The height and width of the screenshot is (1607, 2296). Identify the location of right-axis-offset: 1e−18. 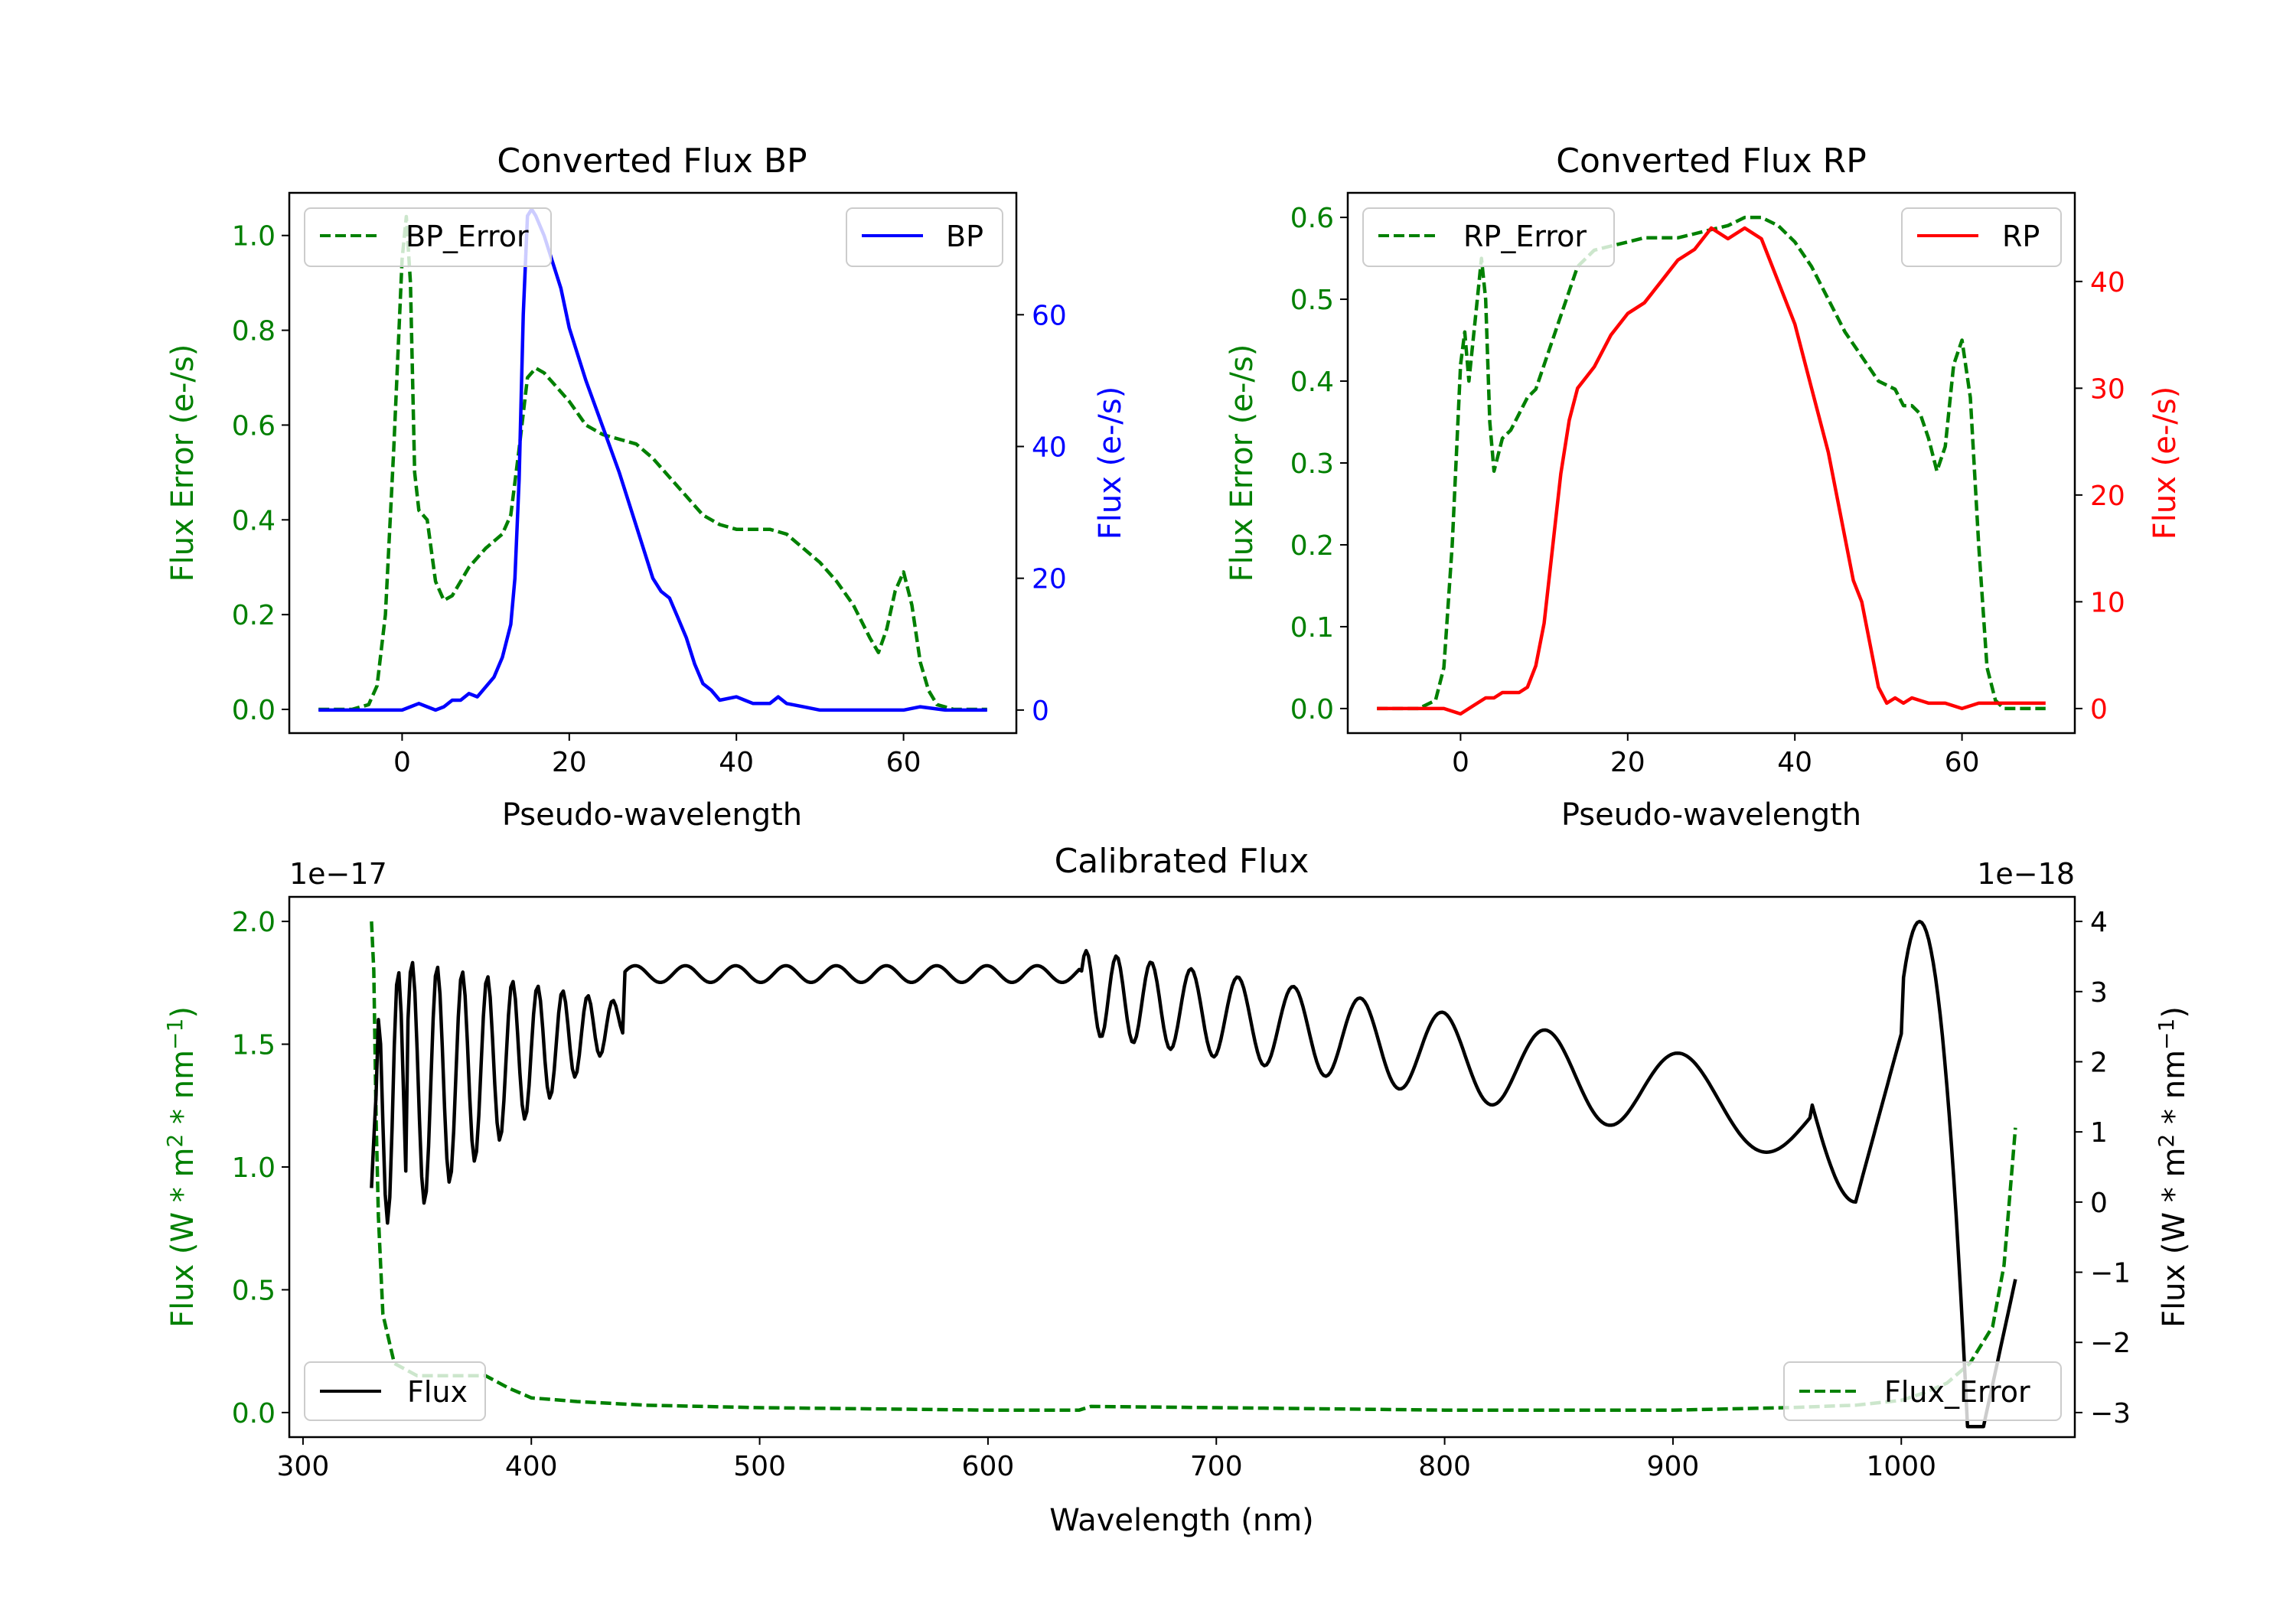
(2026, 874).